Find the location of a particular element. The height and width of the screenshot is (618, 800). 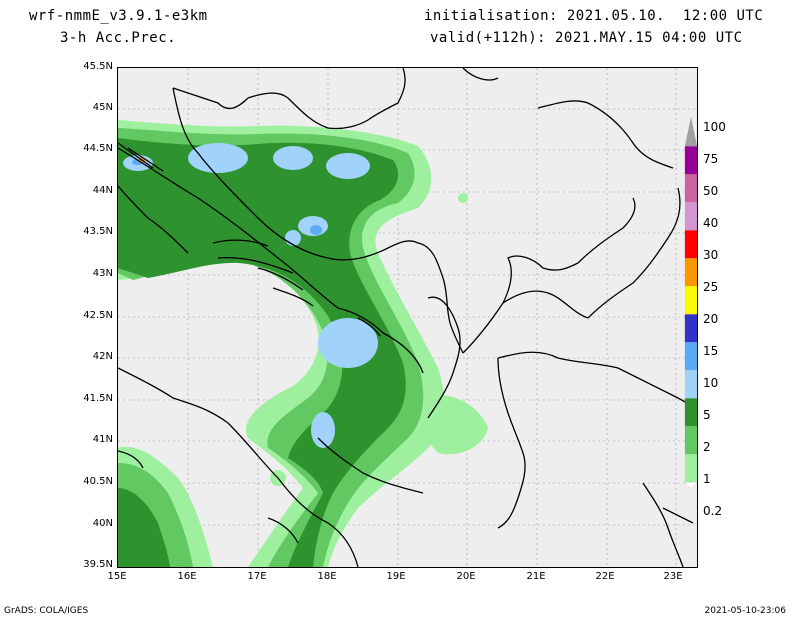

lon-label: 22E is located at coordinates (605, 576).